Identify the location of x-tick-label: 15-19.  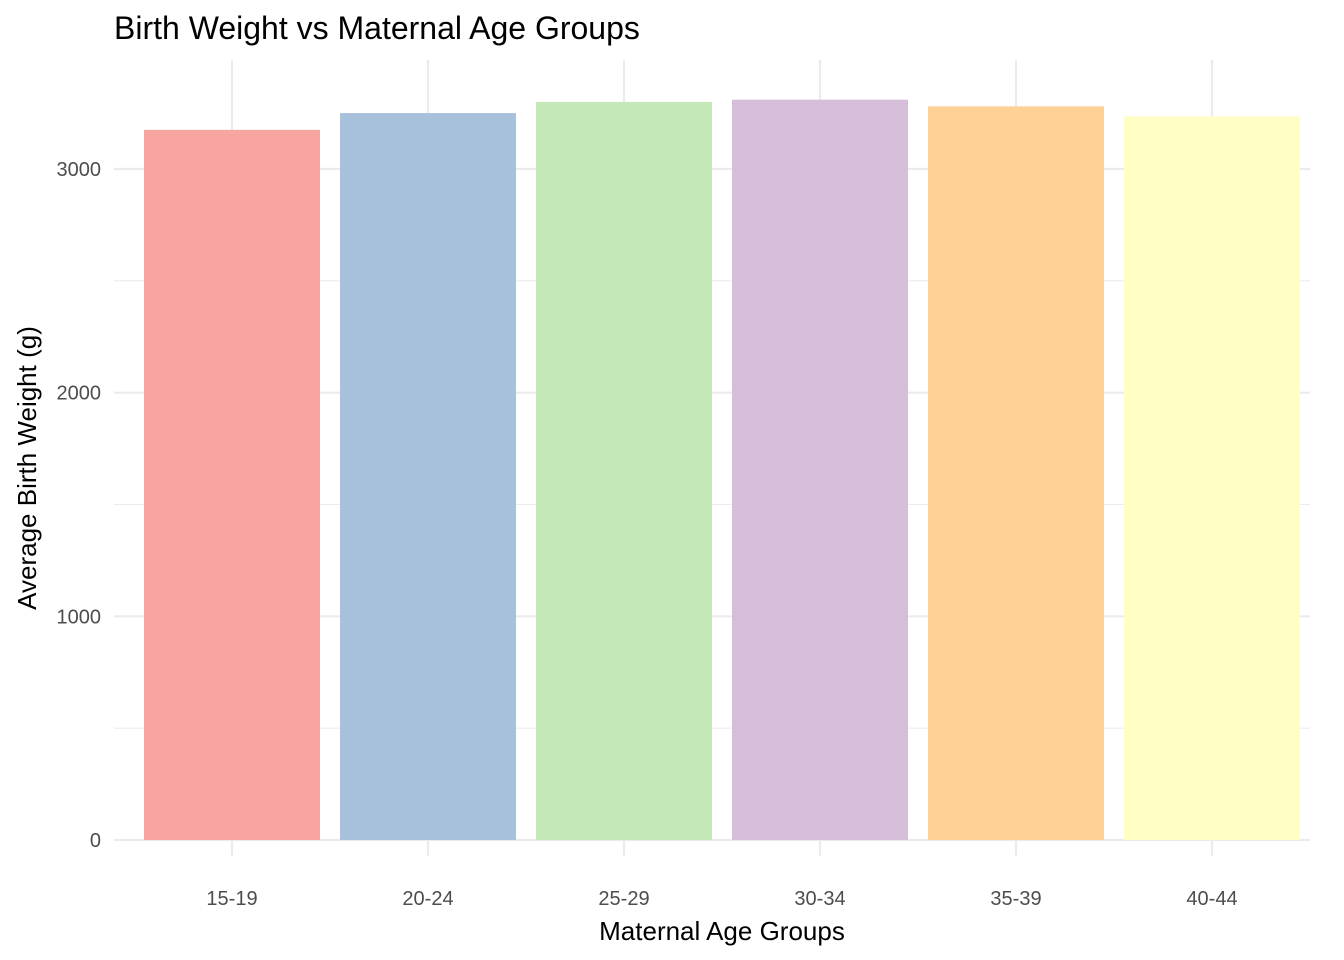
(231, 899).